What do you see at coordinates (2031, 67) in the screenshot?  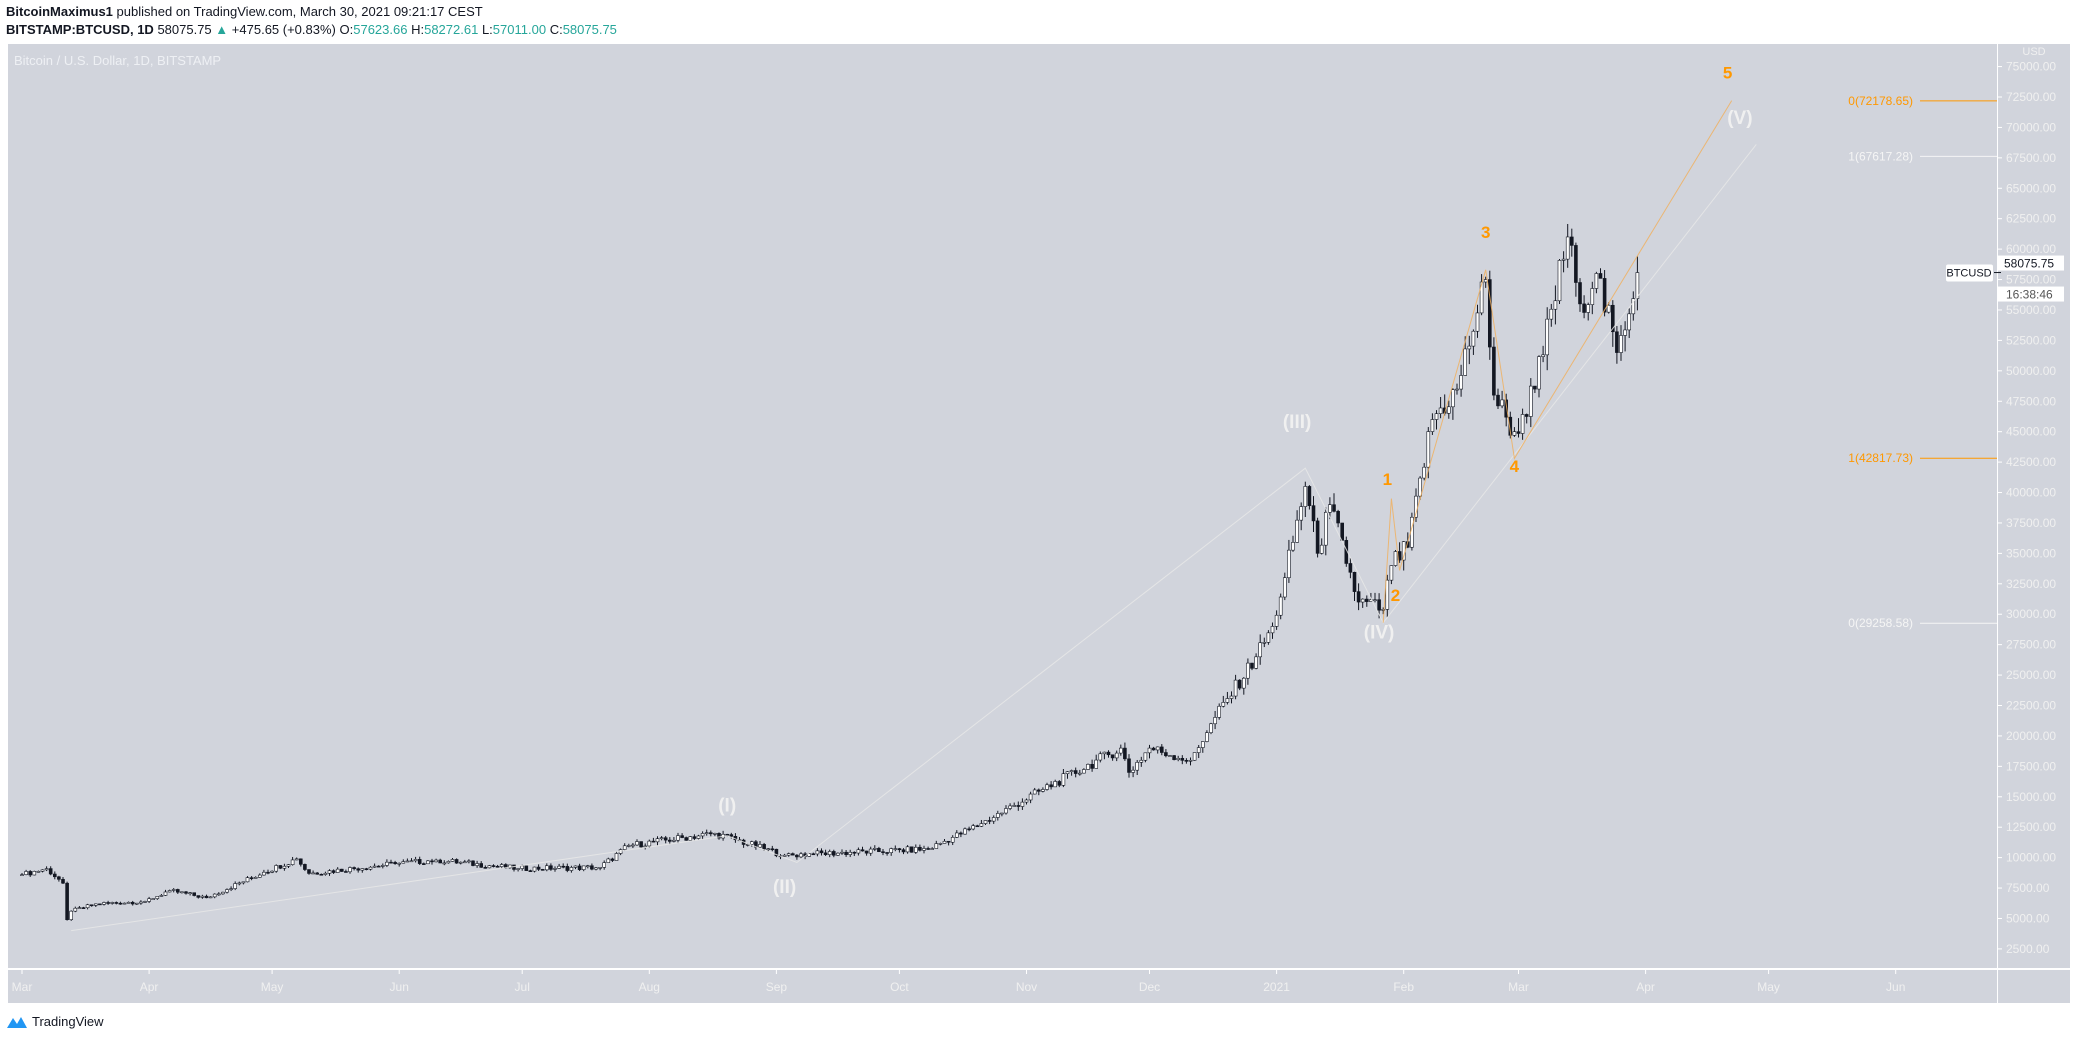 I see `price-tick-label: 75000.00` at bounding box center [2031, 67].